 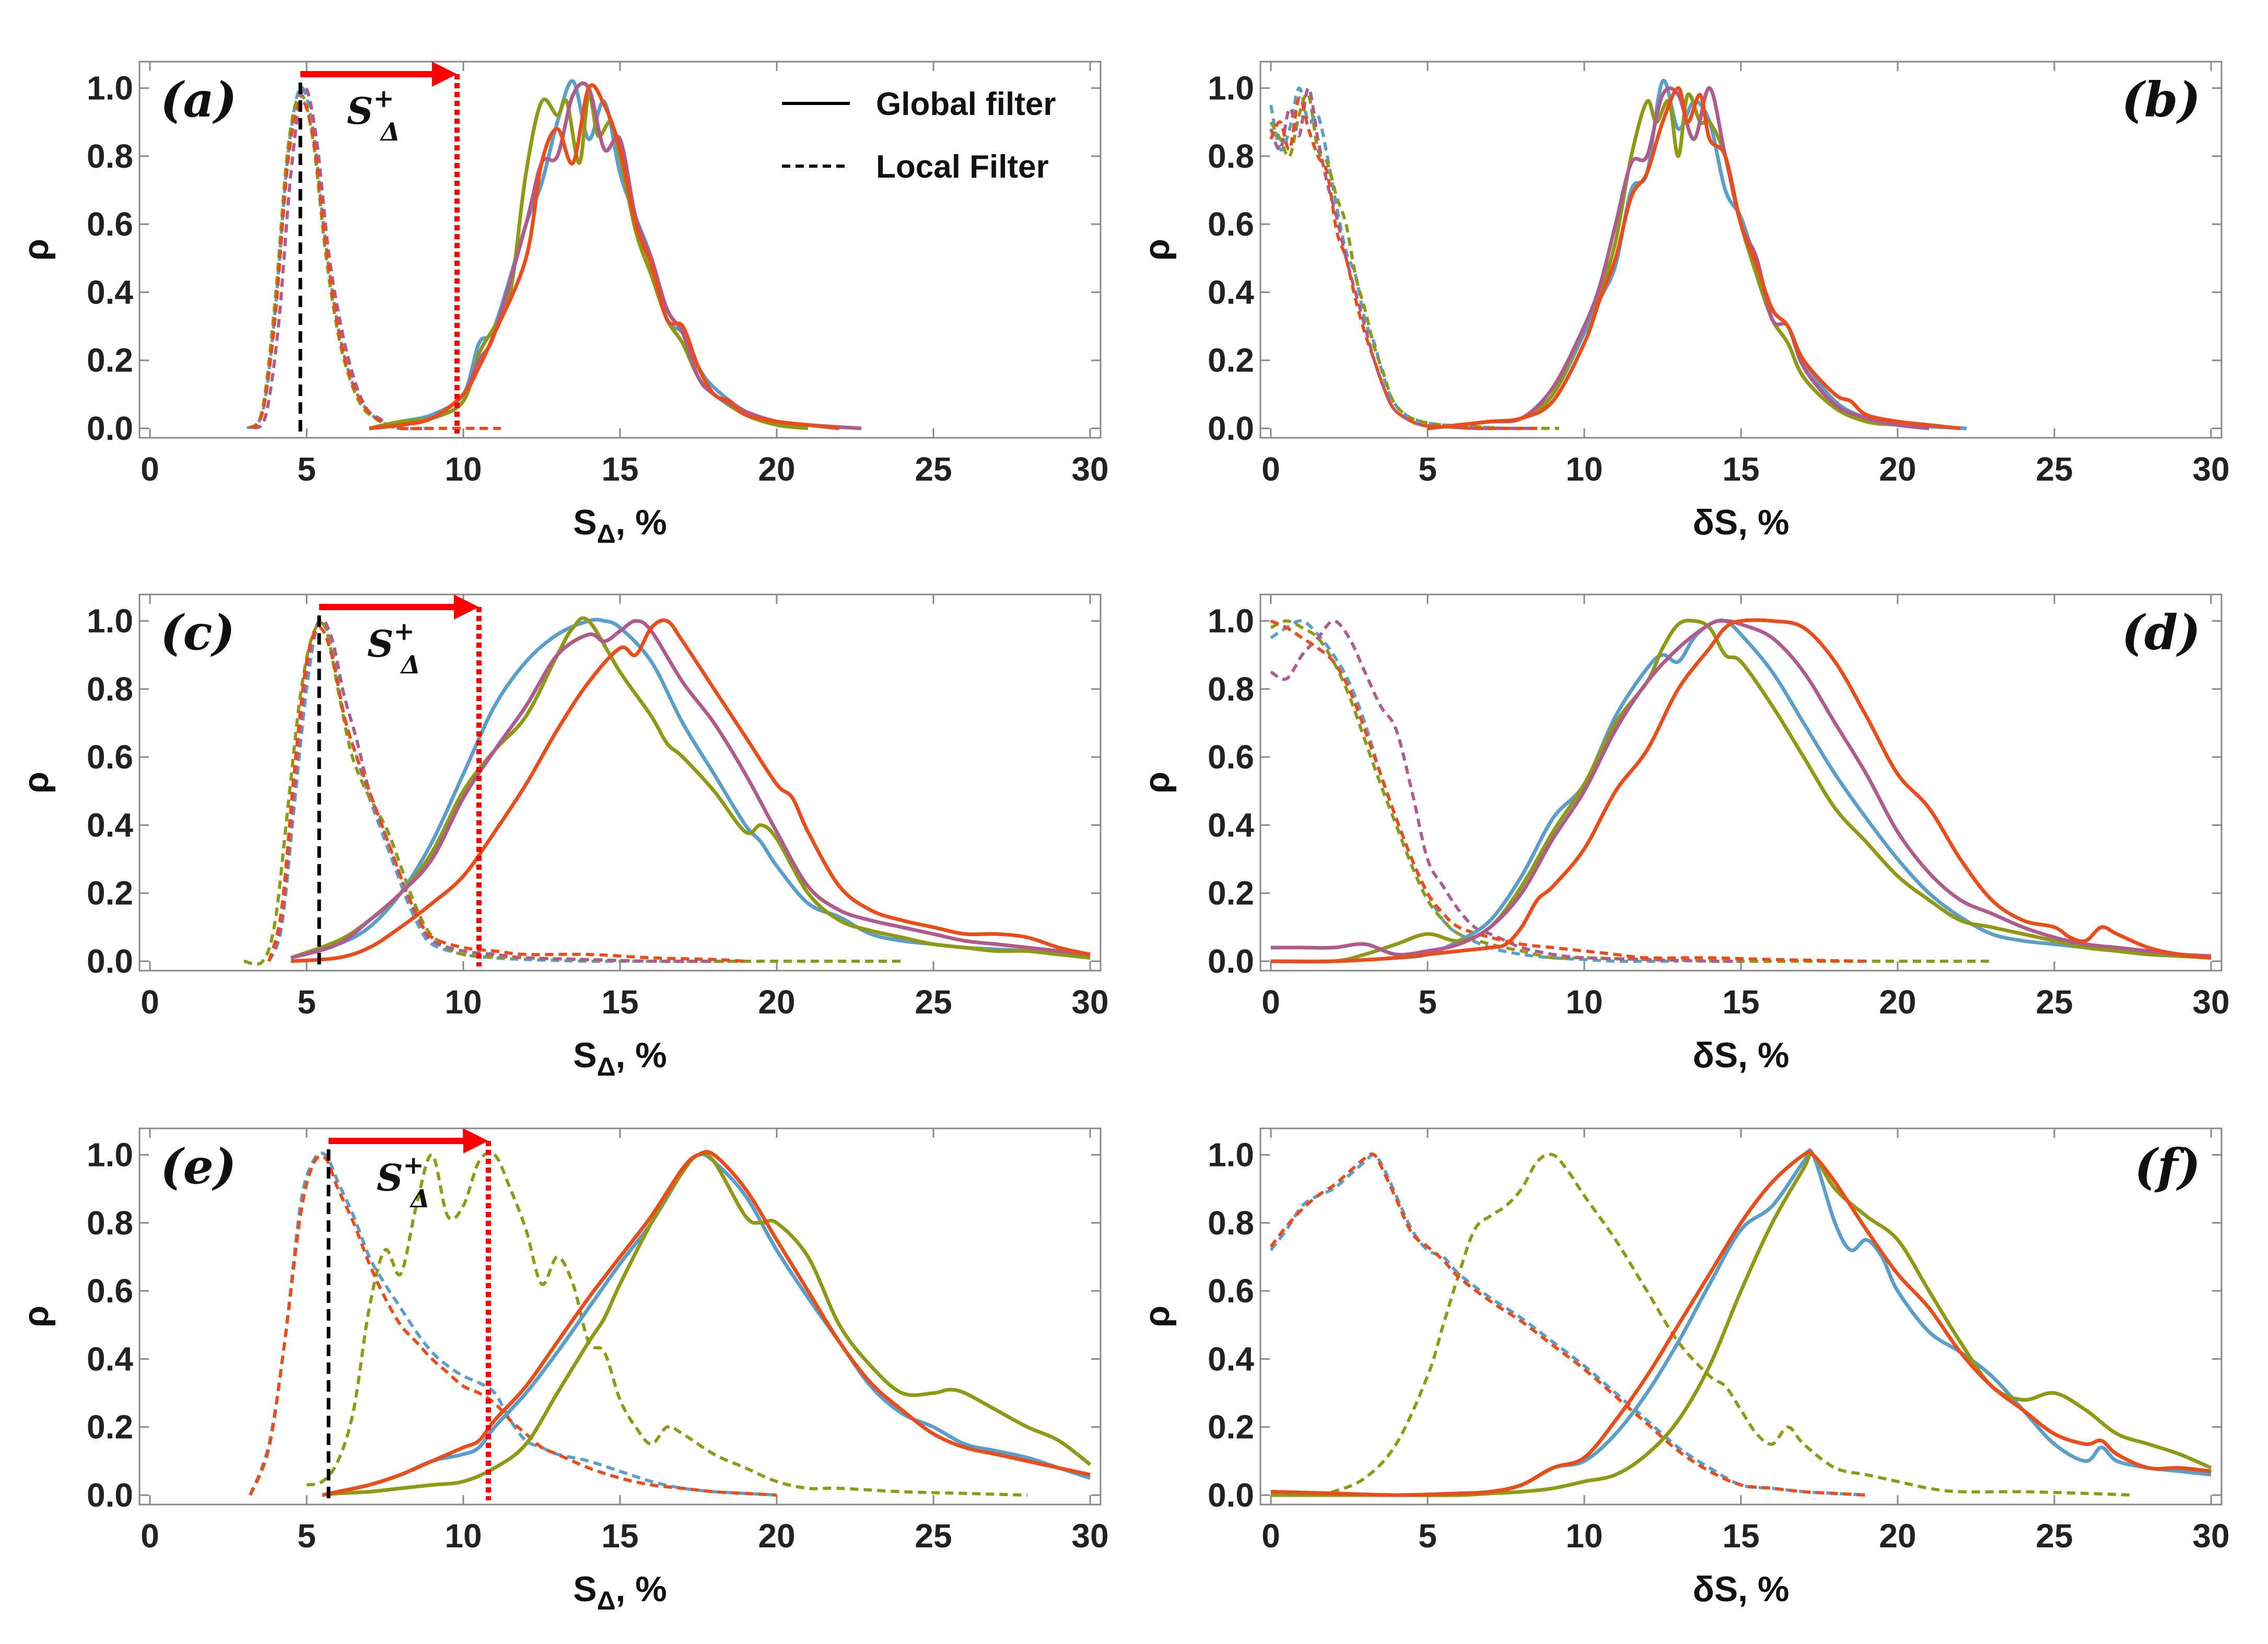 What do you see at coordinates (2162, 100) in the screenshot?
I see `panel-label: (b)` at bounding box center [2162, 100].